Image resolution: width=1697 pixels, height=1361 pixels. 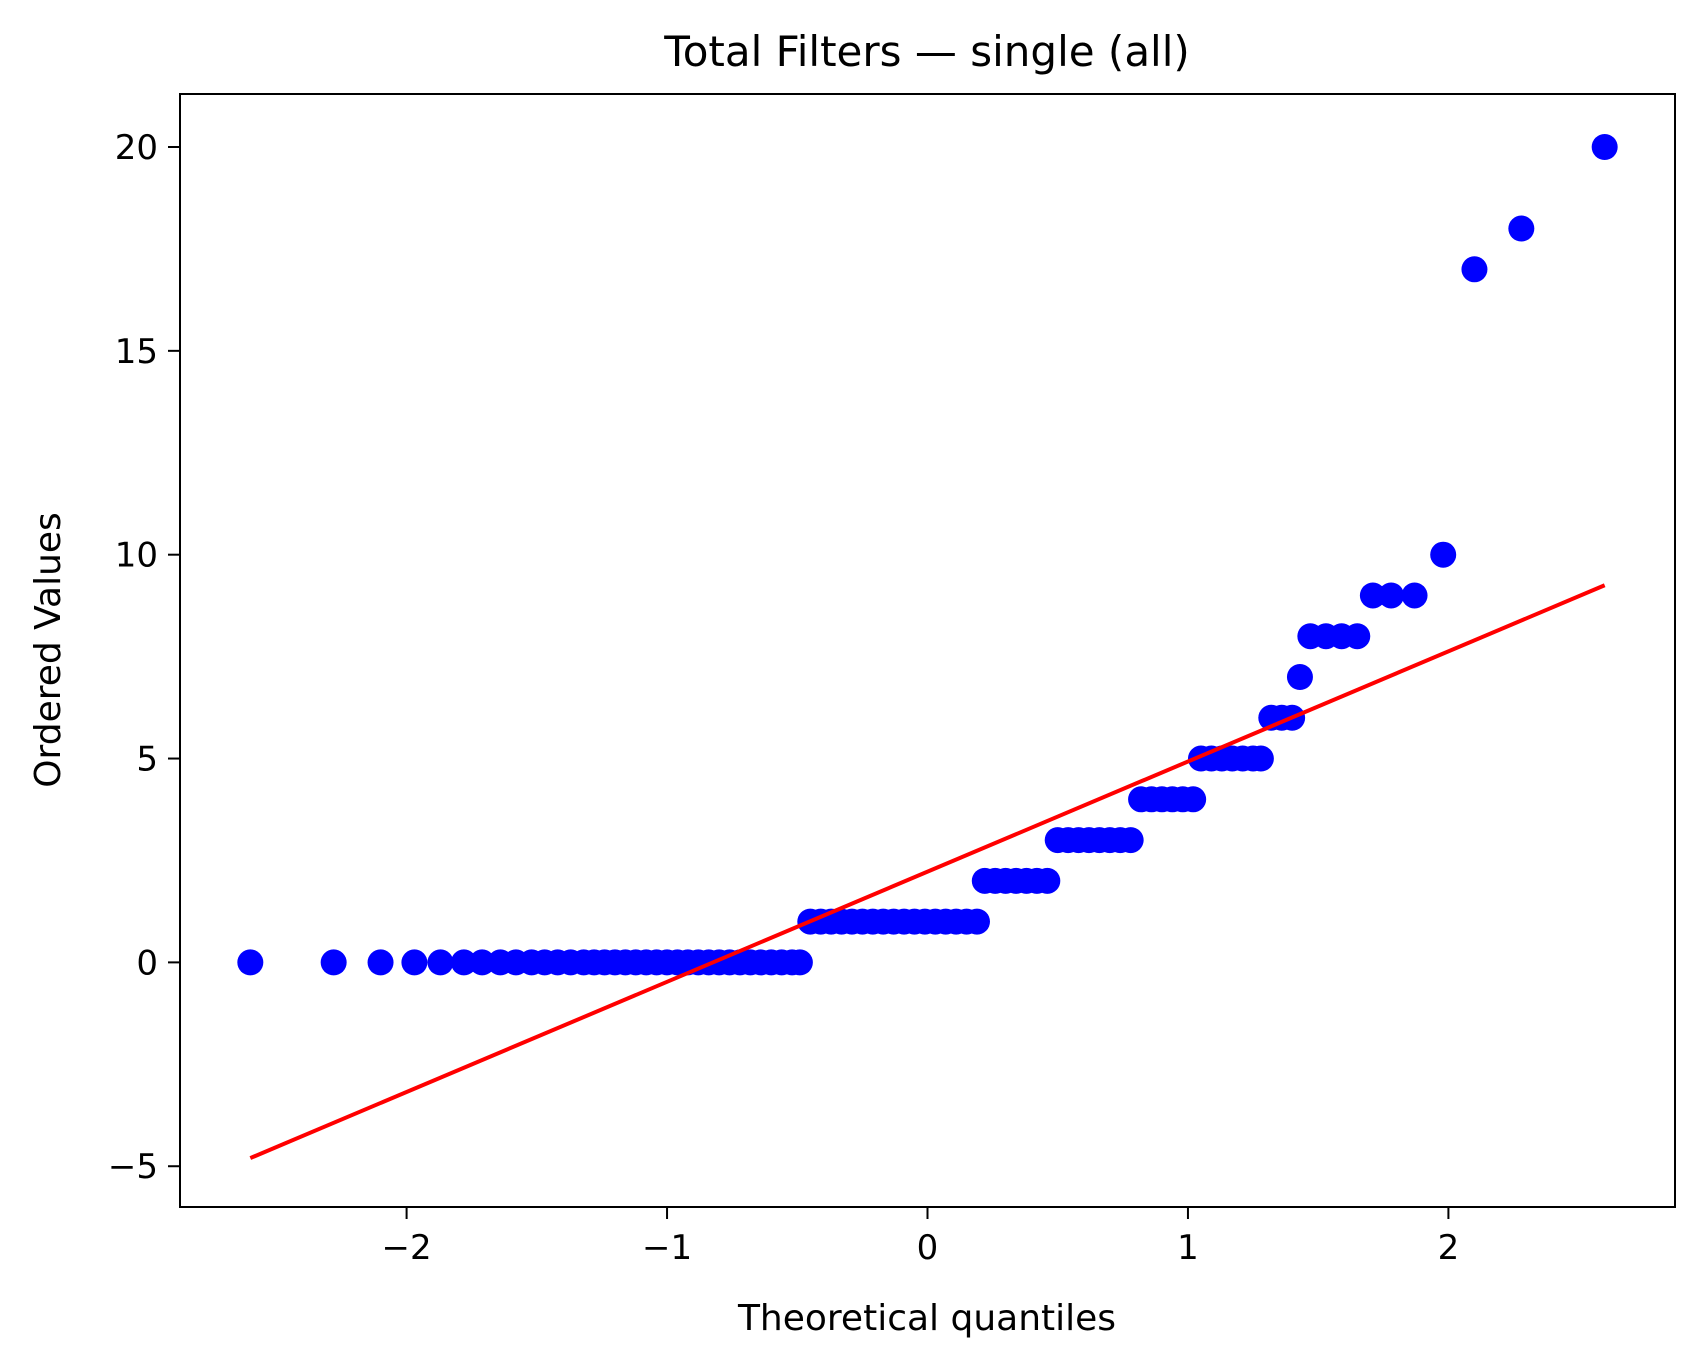 What do you see at coordinates (1449, 1248) in the screenshot?
I see `x-tick-label: 2` at bounding box center [1449, 1248].